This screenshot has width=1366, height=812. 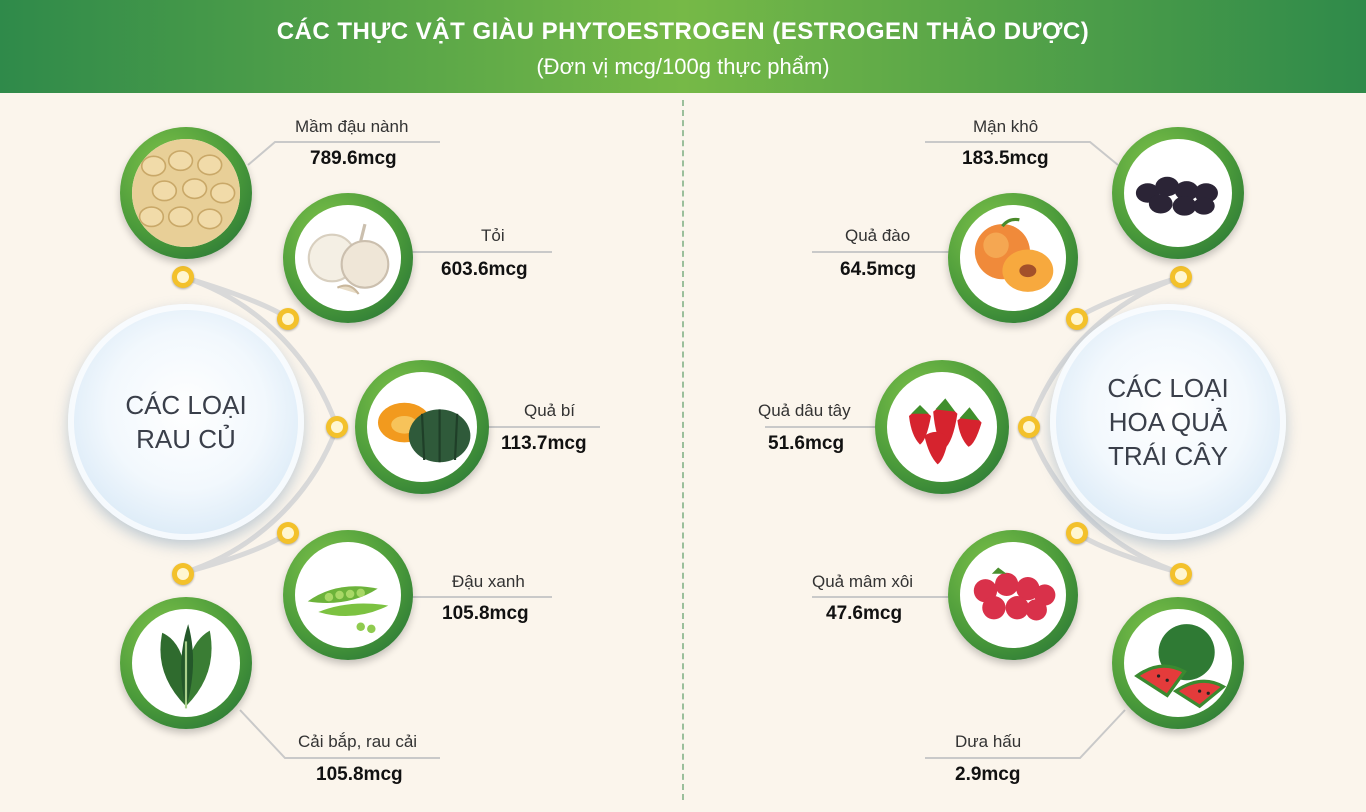 What do you see at coordinates (863, 581) in the screenshot?
I see `item-name: Quả mâm xôi` at bounding box center [863, 581].